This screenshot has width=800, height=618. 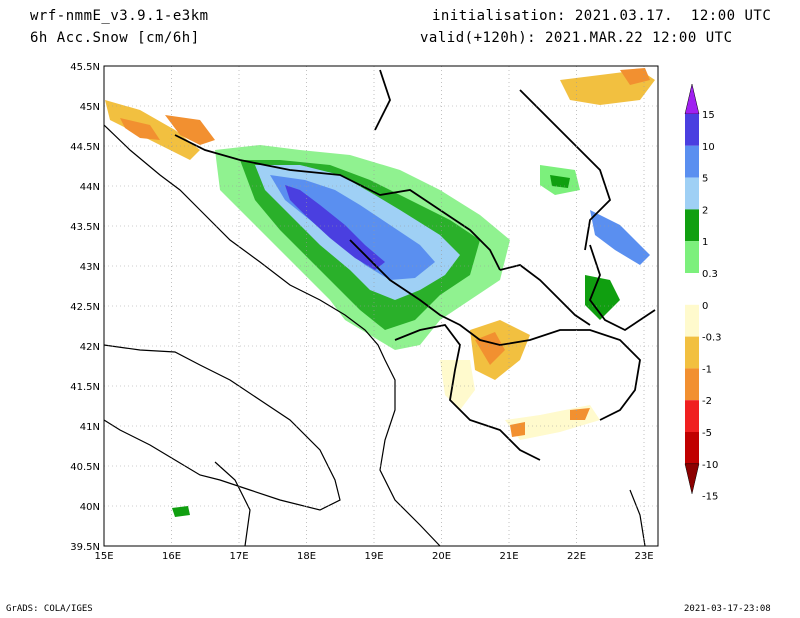 I want to click on colorbar-label: 5, so click(x=705, y=179).